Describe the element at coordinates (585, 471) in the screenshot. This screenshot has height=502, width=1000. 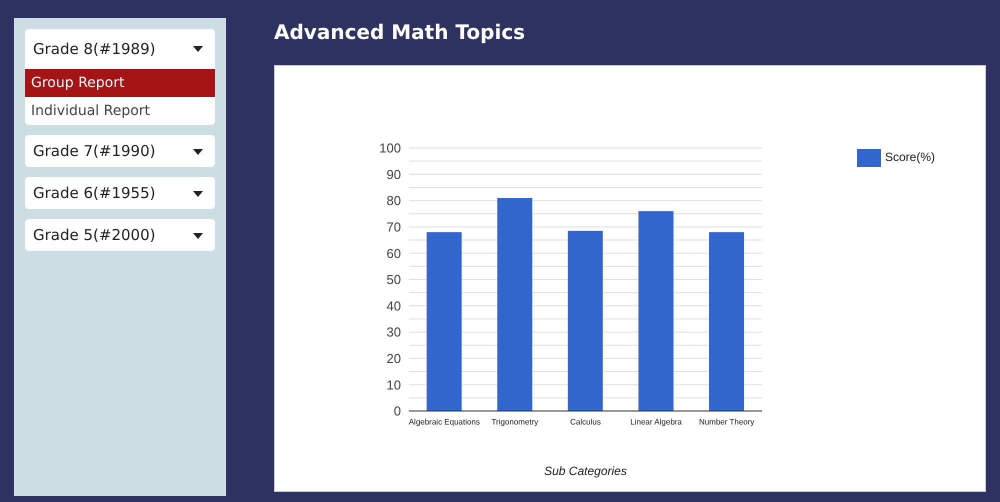
I see `x-axis-title: Sub Categories` at that location.